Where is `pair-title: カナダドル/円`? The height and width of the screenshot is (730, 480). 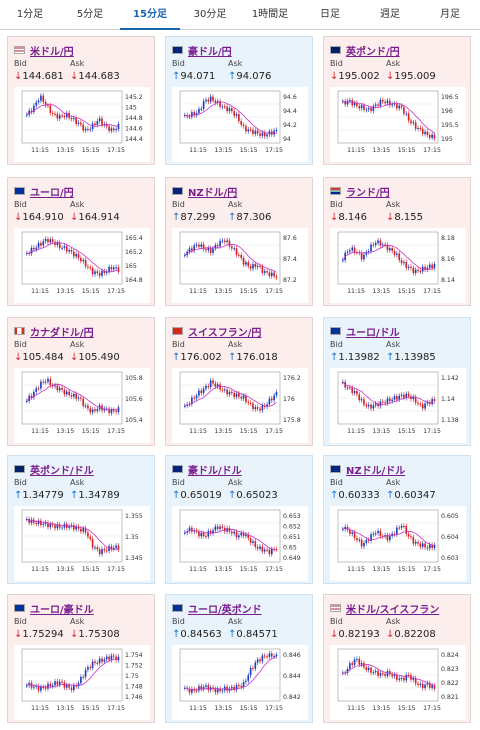
pair-title: カナダドル/円 is located at coordinates (54, 331).